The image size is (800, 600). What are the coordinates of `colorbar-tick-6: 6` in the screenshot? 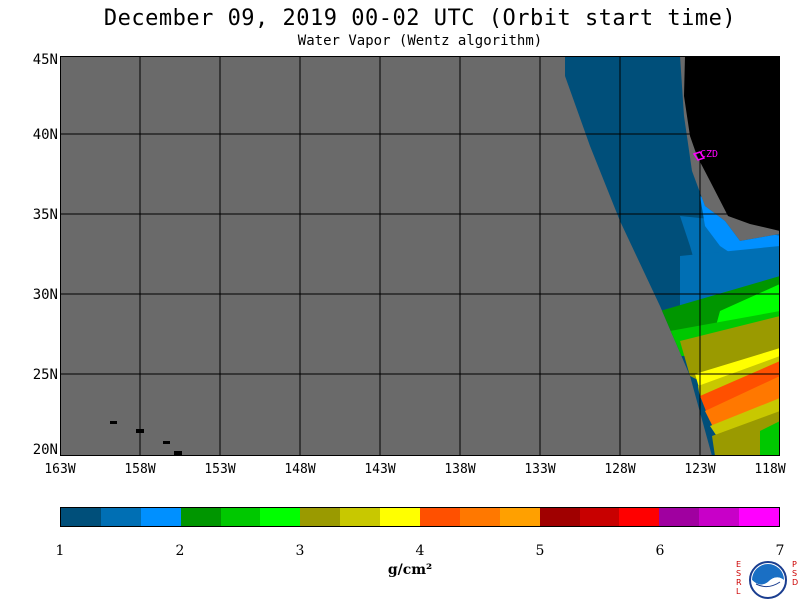 It's located at (660, 551).